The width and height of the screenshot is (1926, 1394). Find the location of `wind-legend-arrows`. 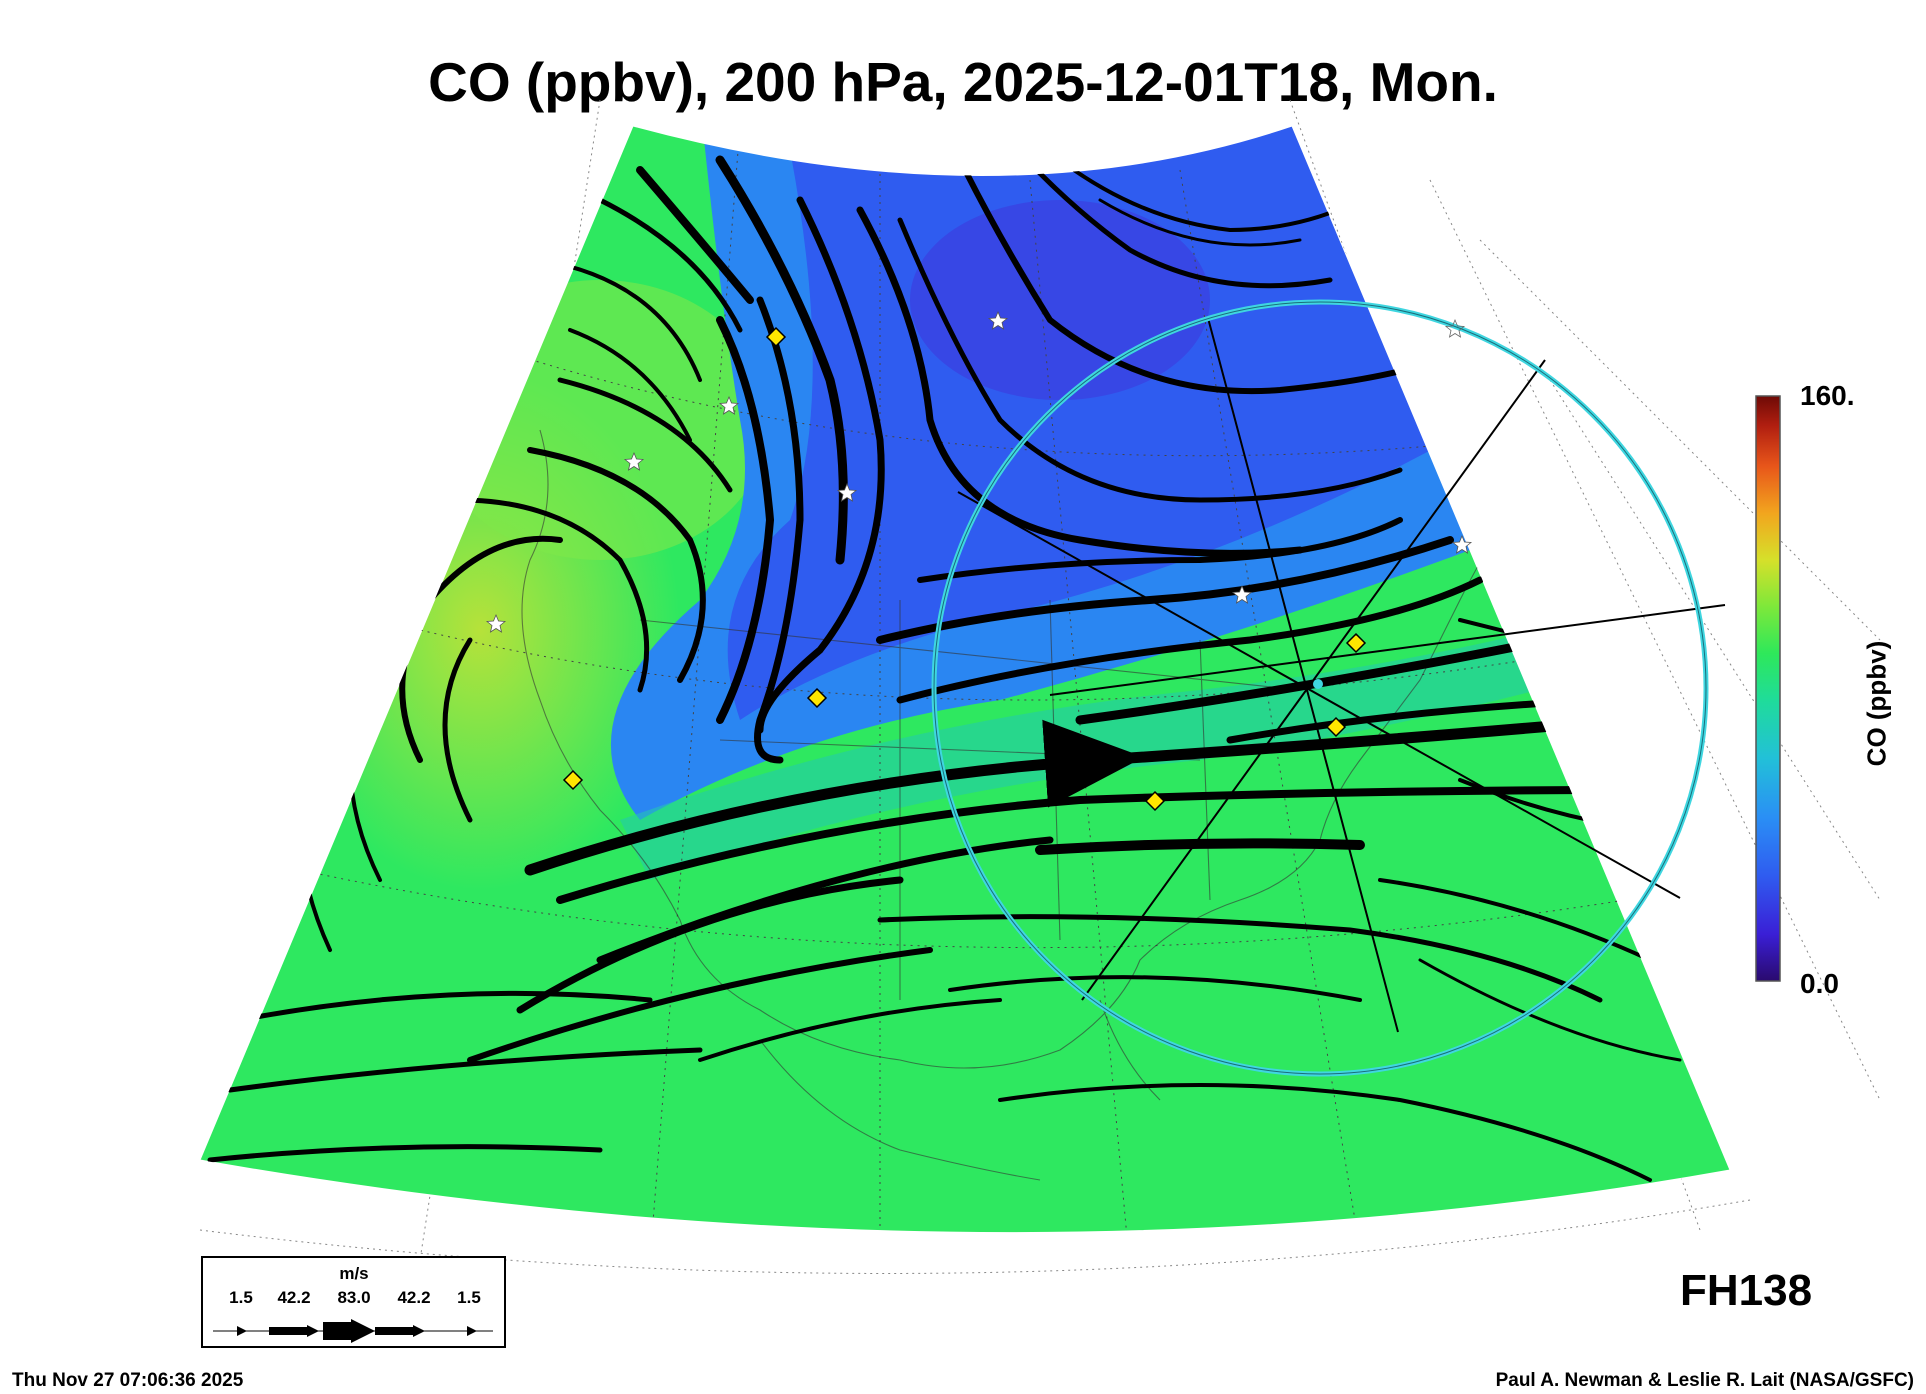

wind-legend-arrows is located at coordinates (353, 1331).